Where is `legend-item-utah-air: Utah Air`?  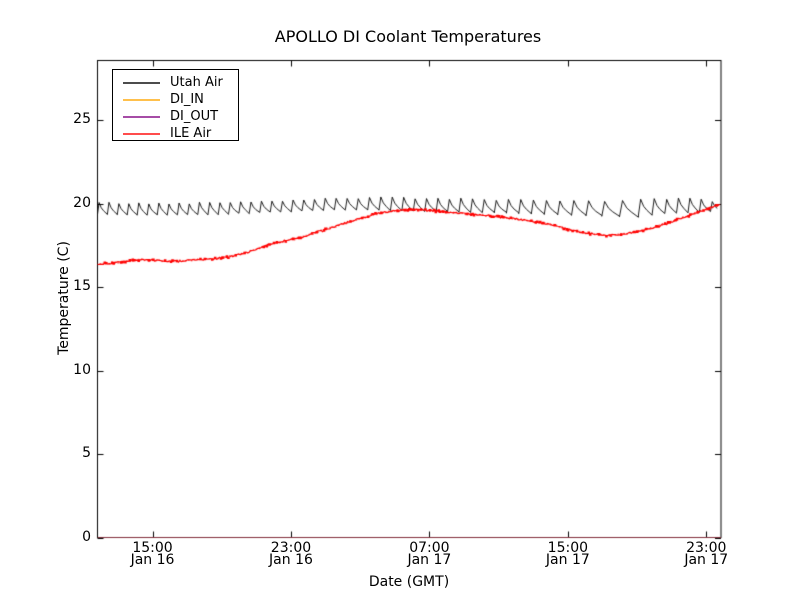
legend-item-utah-air: Utah Air is located at coordinates (175, 82).